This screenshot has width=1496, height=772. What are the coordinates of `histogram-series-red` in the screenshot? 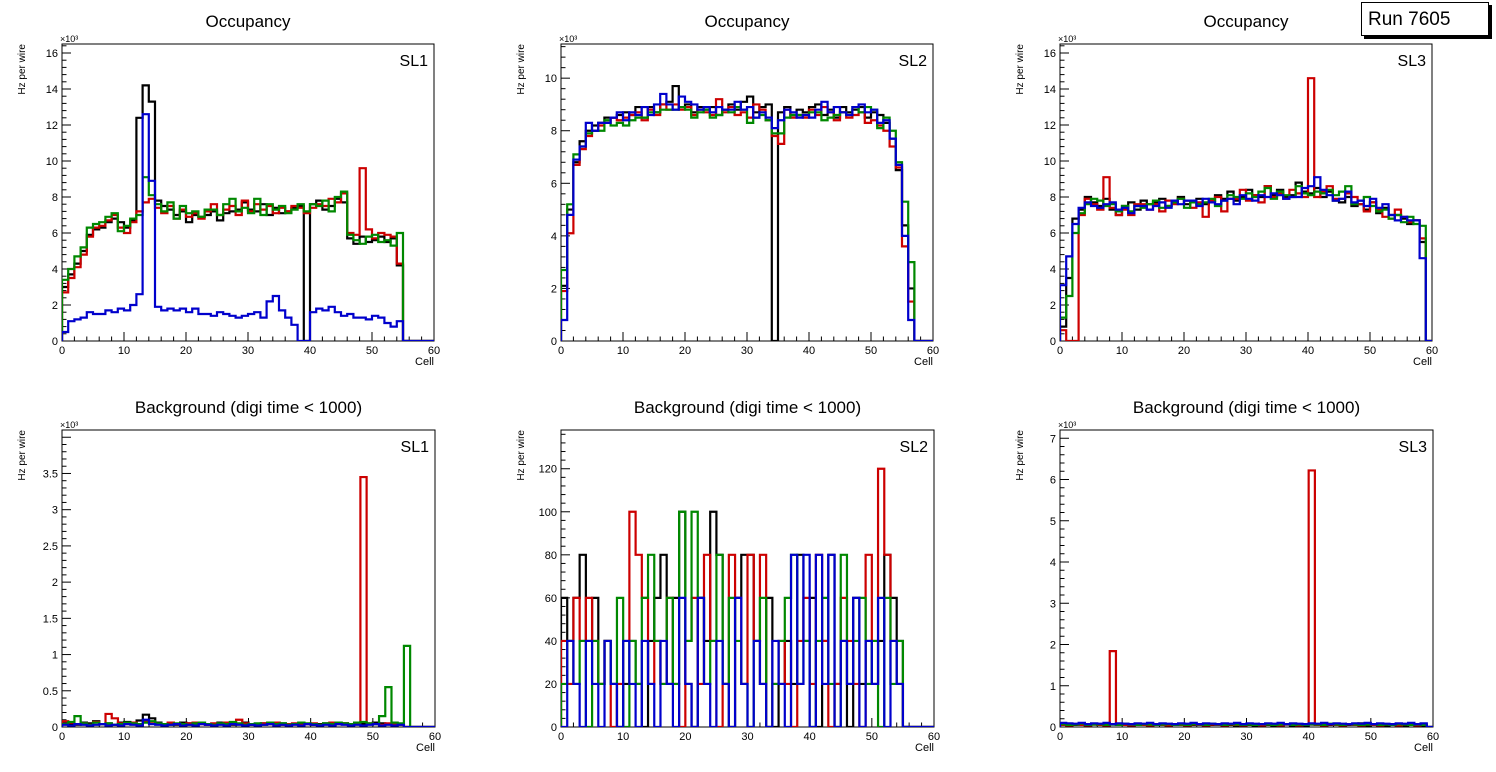 It's located at (1246, 598).